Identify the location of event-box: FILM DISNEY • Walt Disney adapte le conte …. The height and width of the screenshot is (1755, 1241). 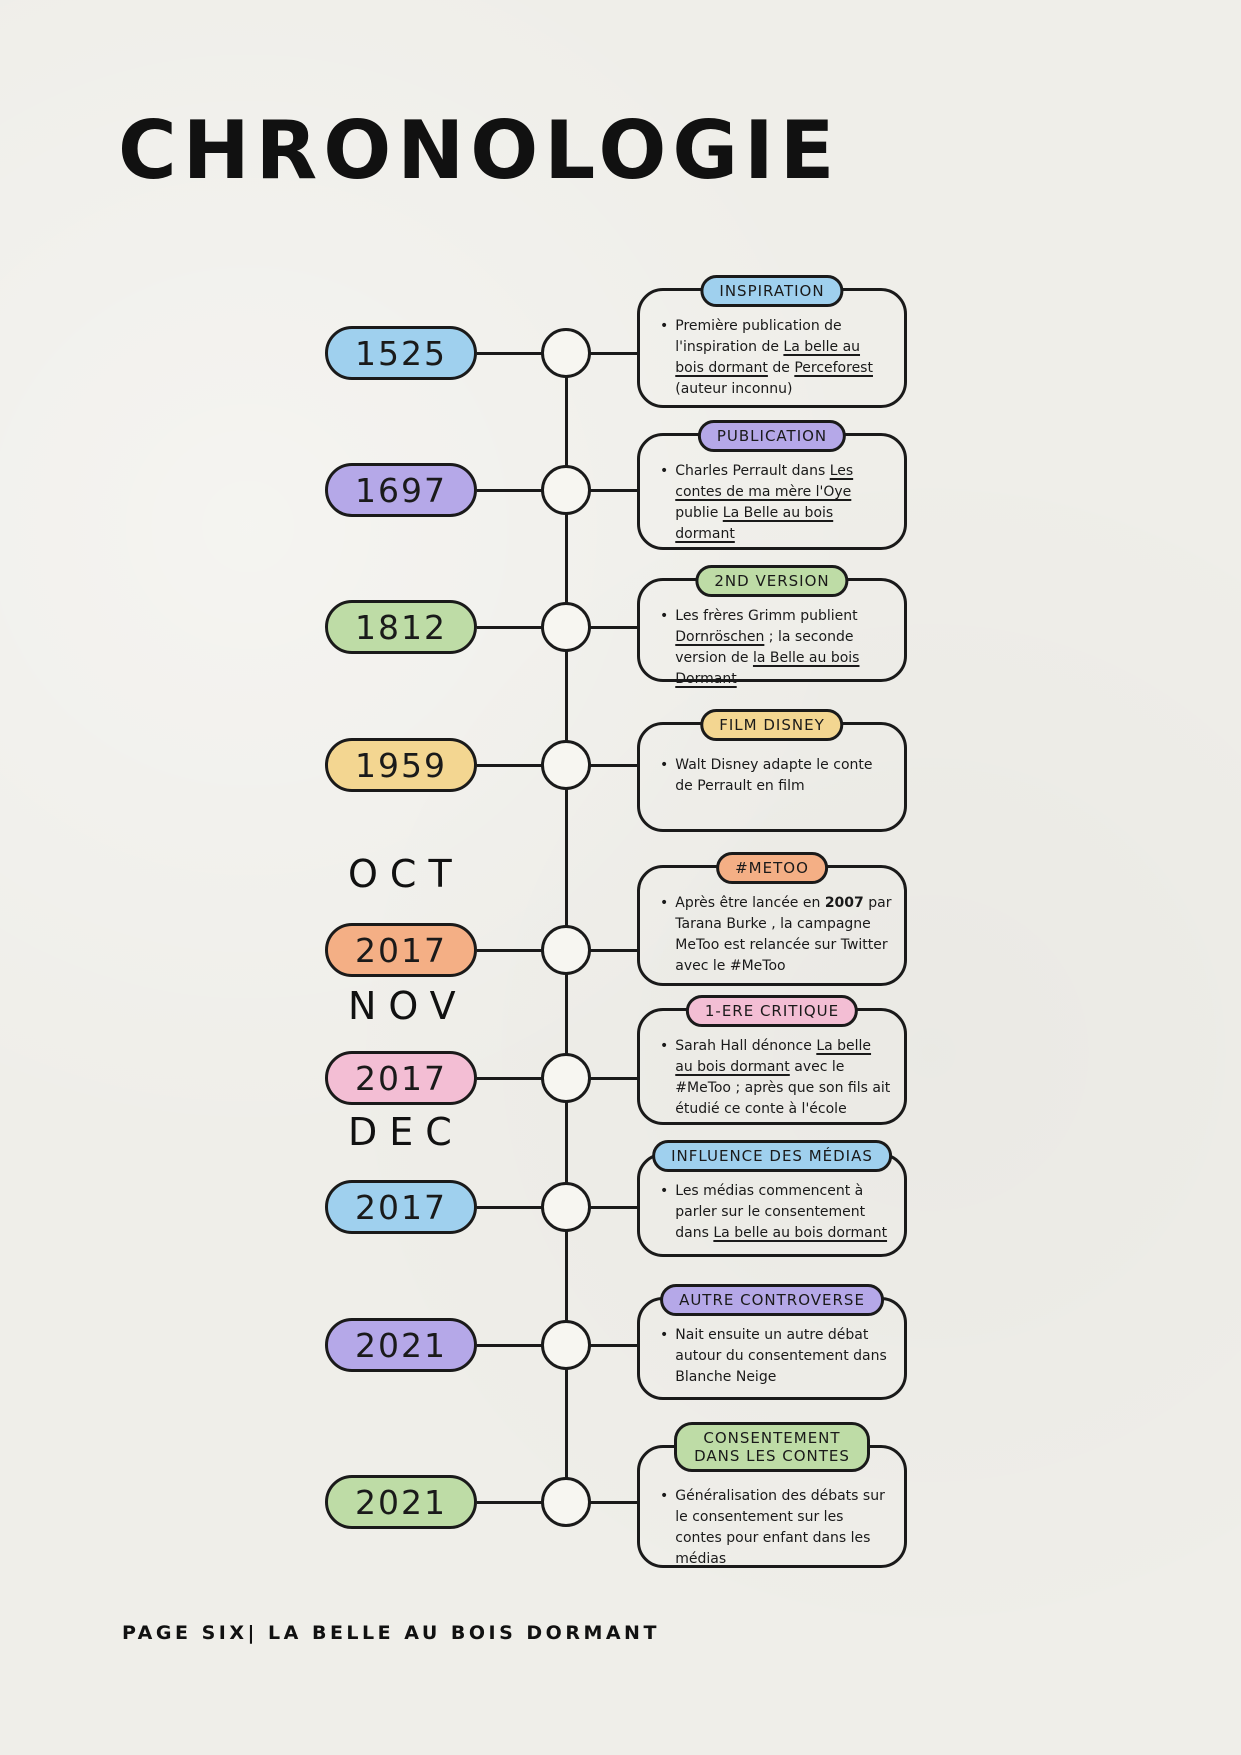
(772, 770).